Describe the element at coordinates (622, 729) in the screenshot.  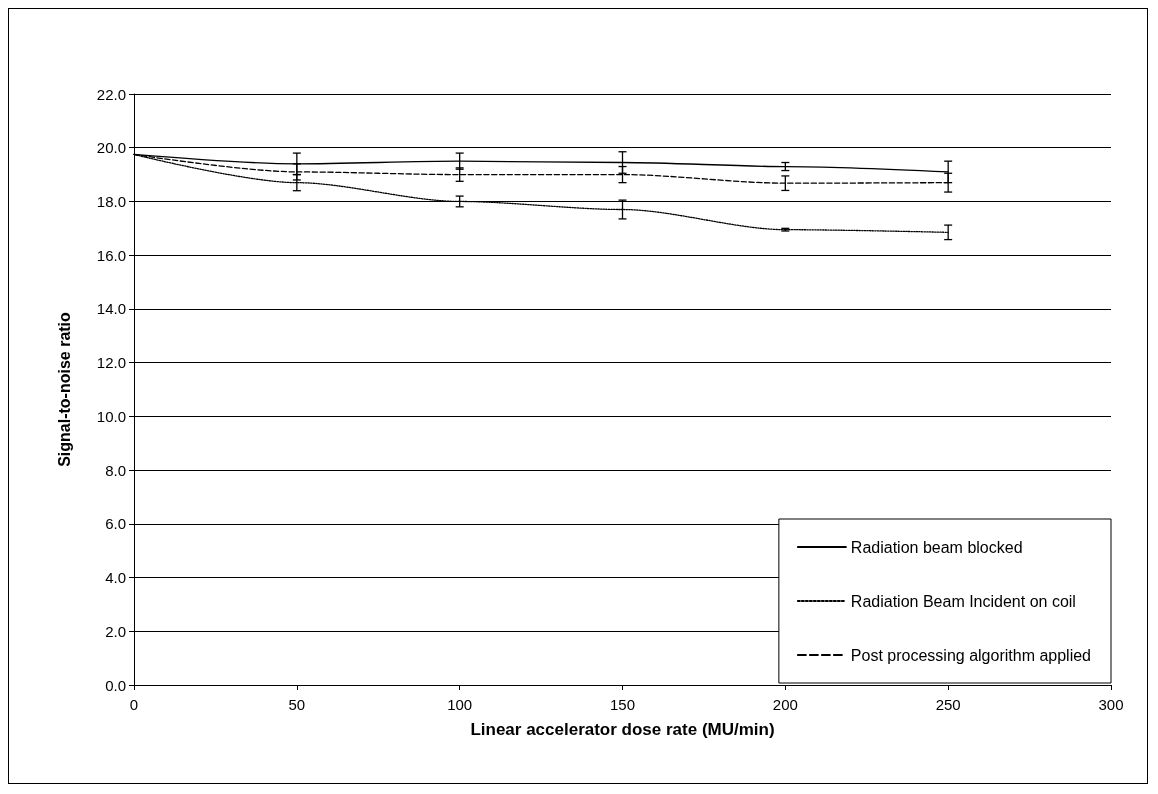
I see `x-axis-title: Linear accelerator dose rate (MU/min)` at that location.